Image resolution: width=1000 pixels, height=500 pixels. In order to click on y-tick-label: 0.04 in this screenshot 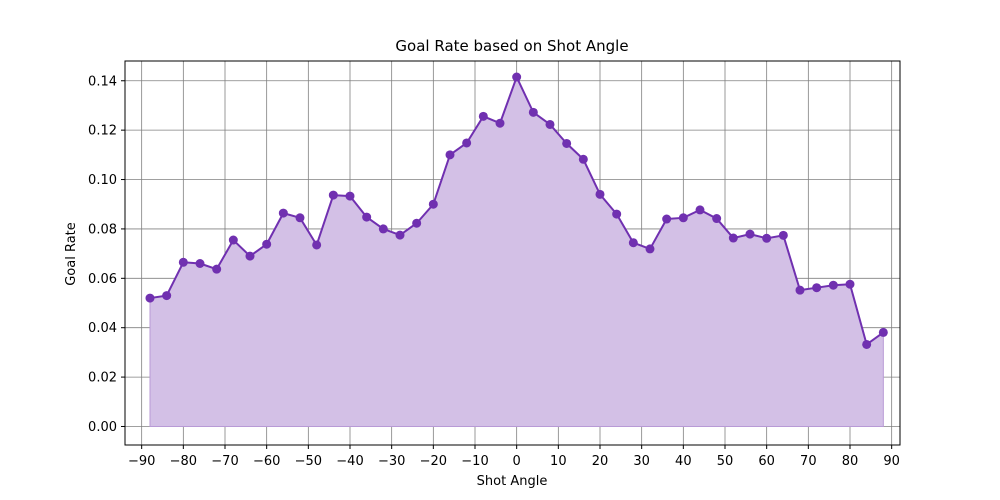, I will do `click(102, 328)`.